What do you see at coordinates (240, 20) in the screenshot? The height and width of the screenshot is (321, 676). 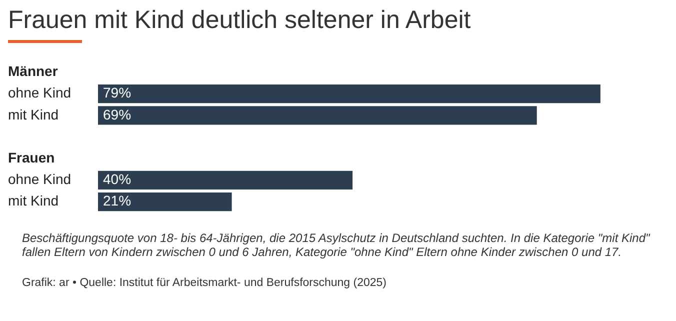 I see `chart-title: Frauen mit Kind deutlich seltener in Arbeit` at bounding box center [240, 20].